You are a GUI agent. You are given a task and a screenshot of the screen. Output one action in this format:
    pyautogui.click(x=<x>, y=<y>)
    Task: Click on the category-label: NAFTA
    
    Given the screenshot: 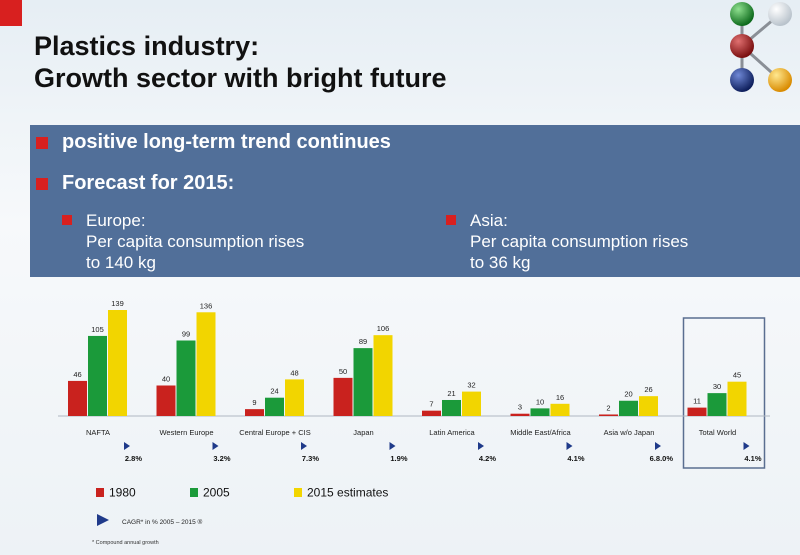 What is the action you would take?
    pyautogui.click(x=98, y=432)
    